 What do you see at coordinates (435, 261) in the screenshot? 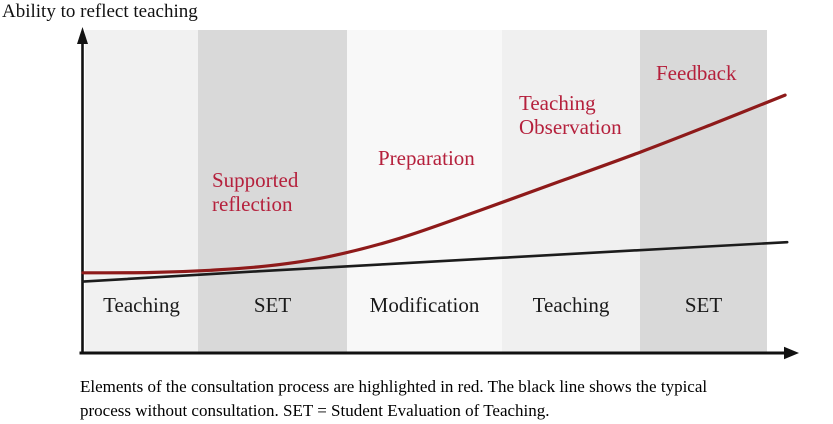
I see `typical-process-line` at bounding box center [435, 261].